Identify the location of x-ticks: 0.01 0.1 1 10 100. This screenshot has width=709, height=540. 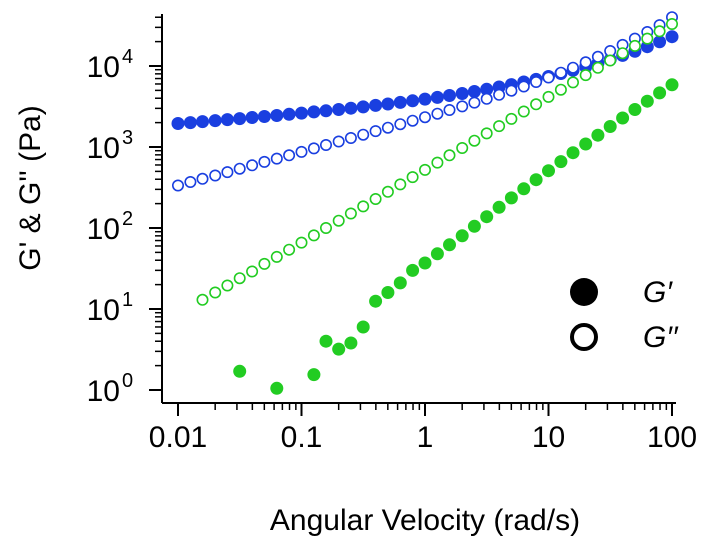
(423, 428).